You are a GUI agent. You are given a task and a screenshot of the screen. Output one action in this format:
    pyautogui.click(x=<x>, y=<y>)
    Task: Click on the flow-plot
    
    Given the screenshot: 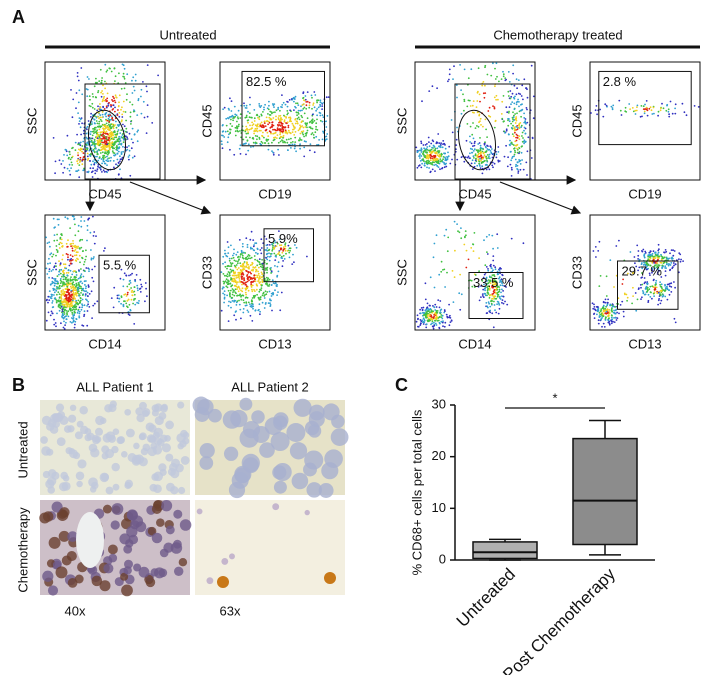 What is the action you would take?
    pyautogui.click(x=645, y=272)
    